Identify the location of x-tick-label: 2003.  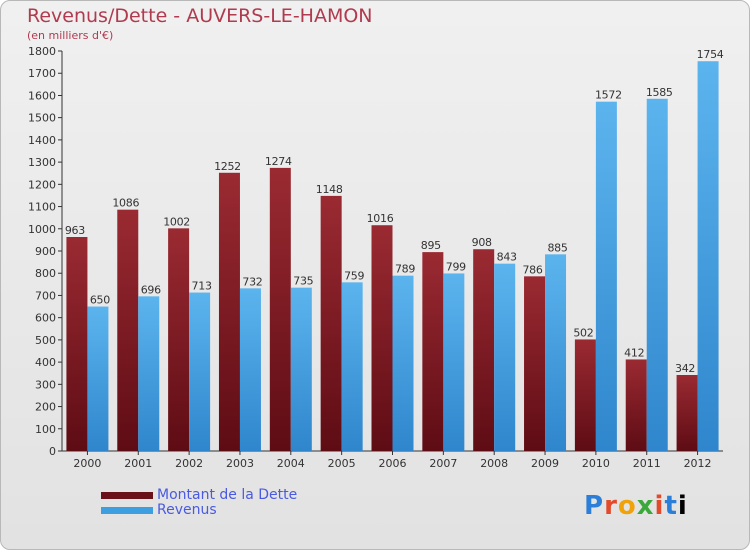
(240, 463).